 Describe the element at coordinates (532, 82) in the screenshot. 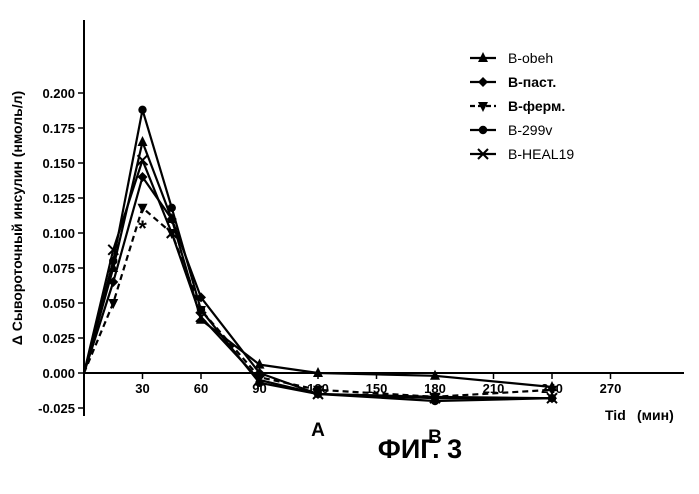

I see `legend-label: B-паст.` at that location.